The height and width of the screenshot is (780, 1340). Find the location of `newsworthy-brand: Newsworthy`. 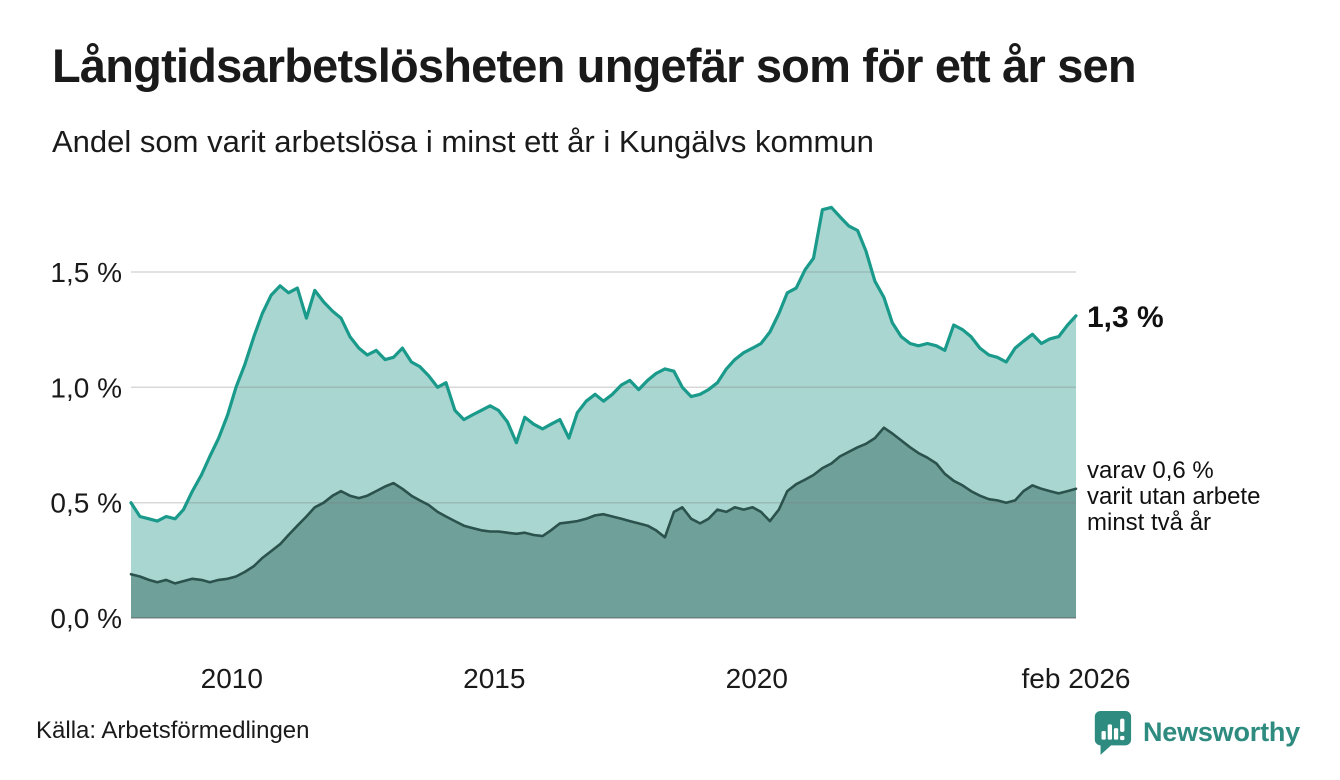

newsworthy-brand: Newsworthy is located at coordinates (1195, 732).